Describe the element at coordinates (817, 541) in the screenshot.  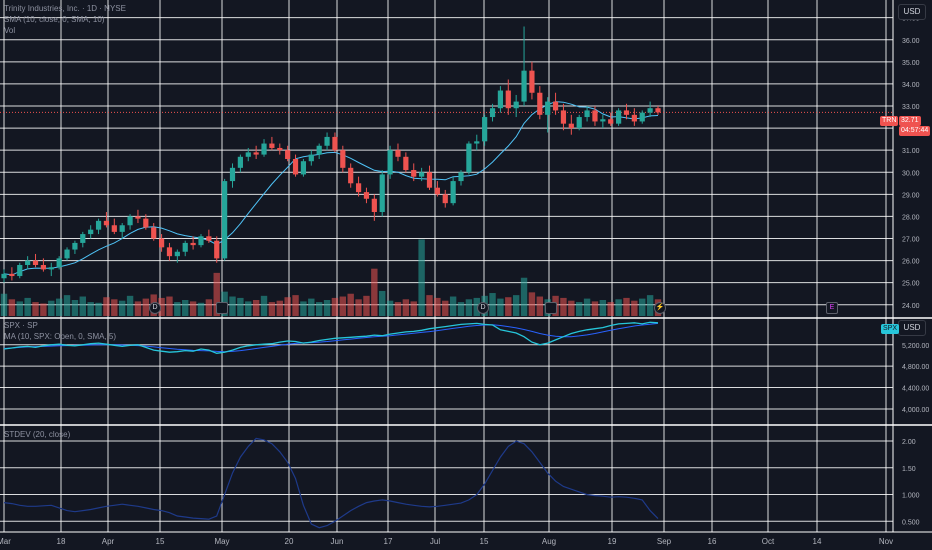
I see `x-tick-label: 14` at that location.